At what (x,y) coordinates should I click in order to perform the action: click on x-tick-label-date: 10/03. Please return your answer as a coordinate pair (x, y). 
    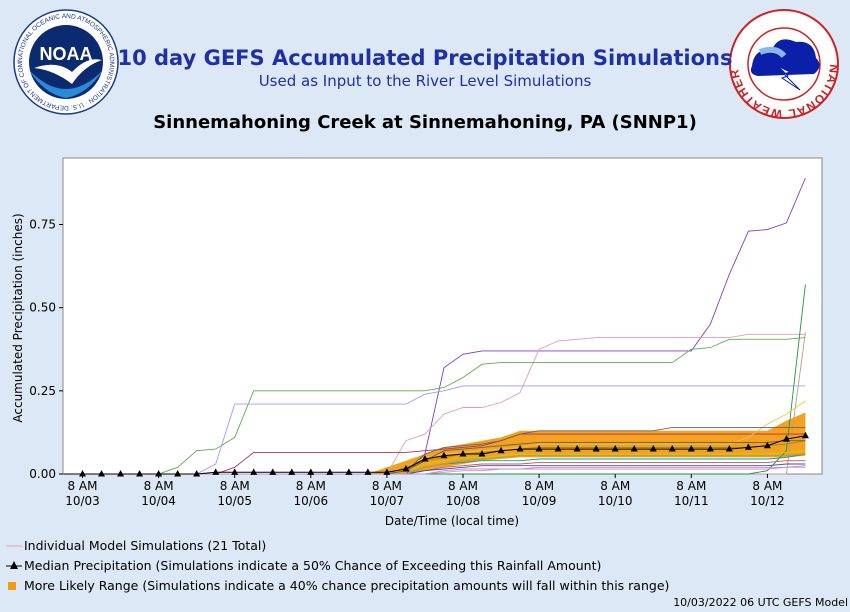
    Looking at the image, I should click on (82, 501).